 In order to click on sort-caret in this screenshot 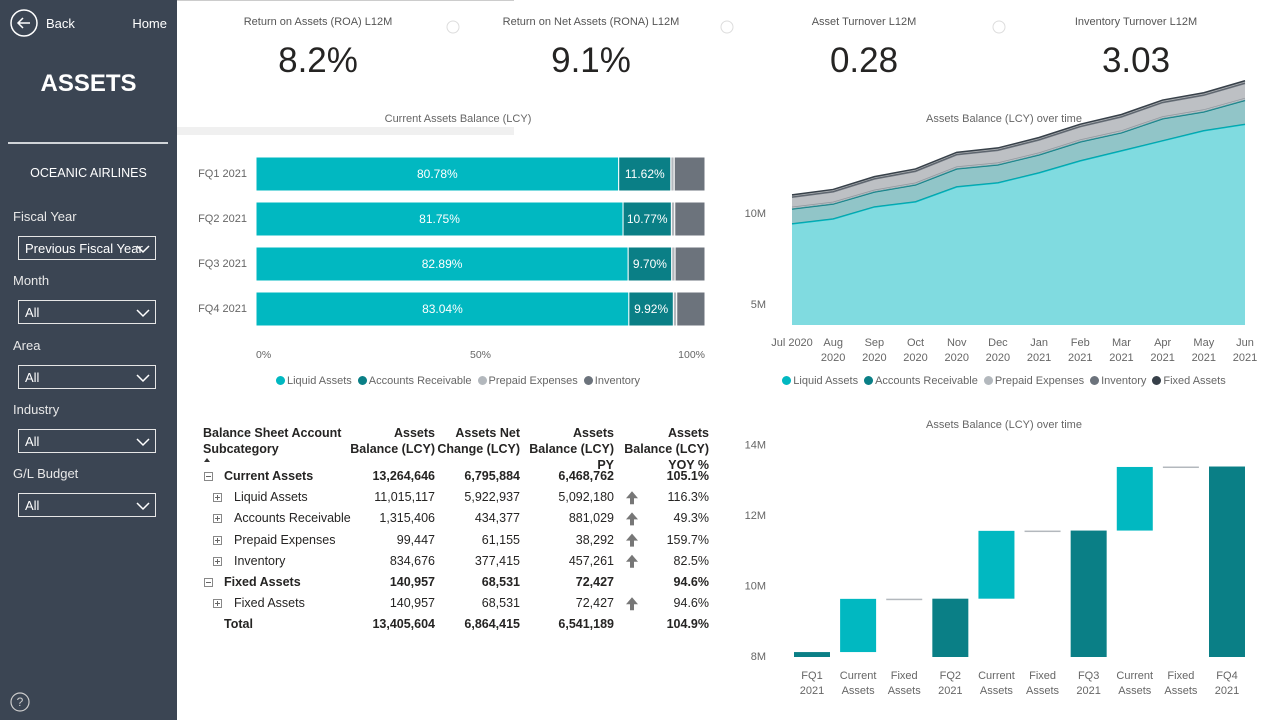, I will do `click(207, 460)`.